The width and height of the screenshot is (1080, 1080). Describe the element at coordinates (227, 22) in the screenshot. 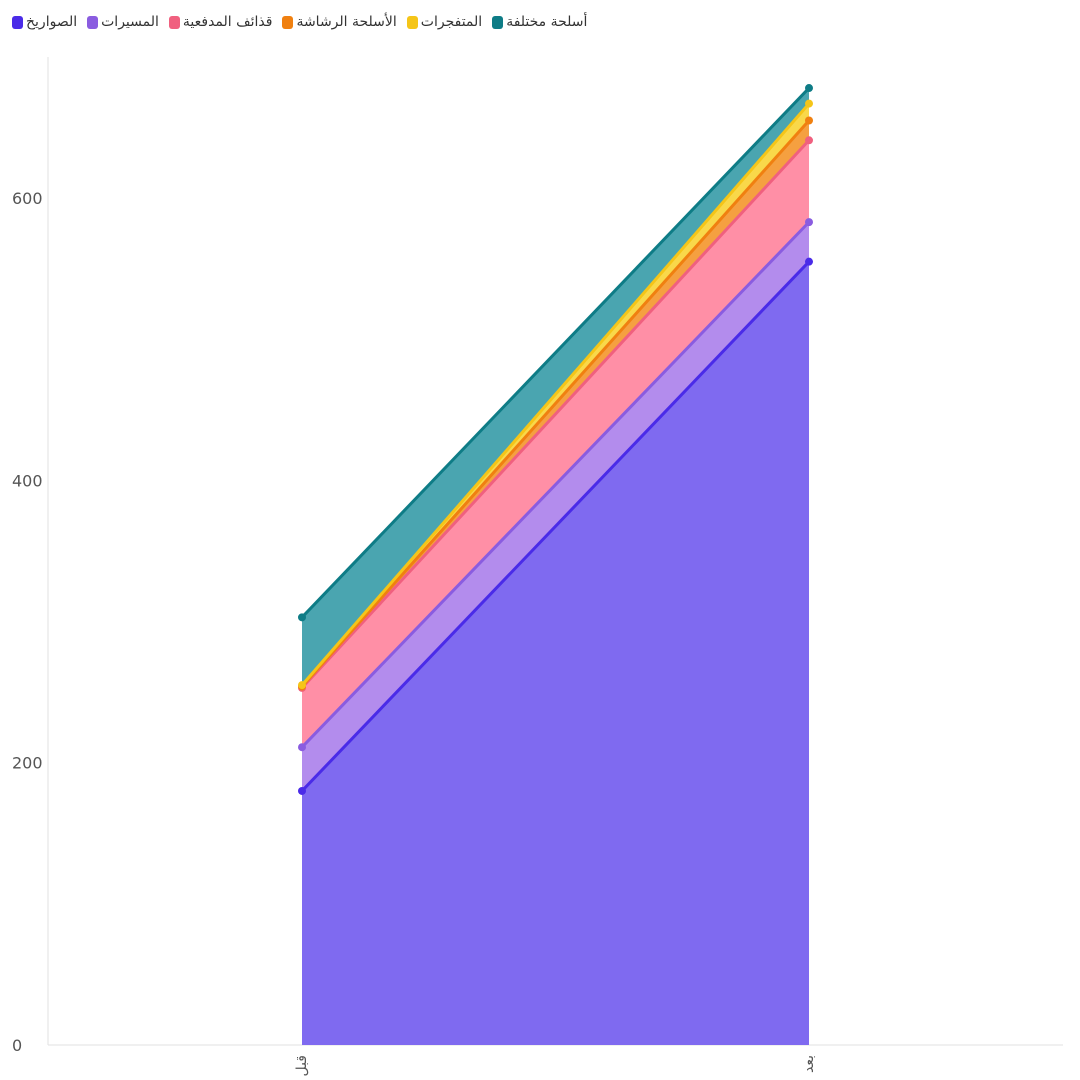

I see `legend-label: قذائف المدفعية` at that location.